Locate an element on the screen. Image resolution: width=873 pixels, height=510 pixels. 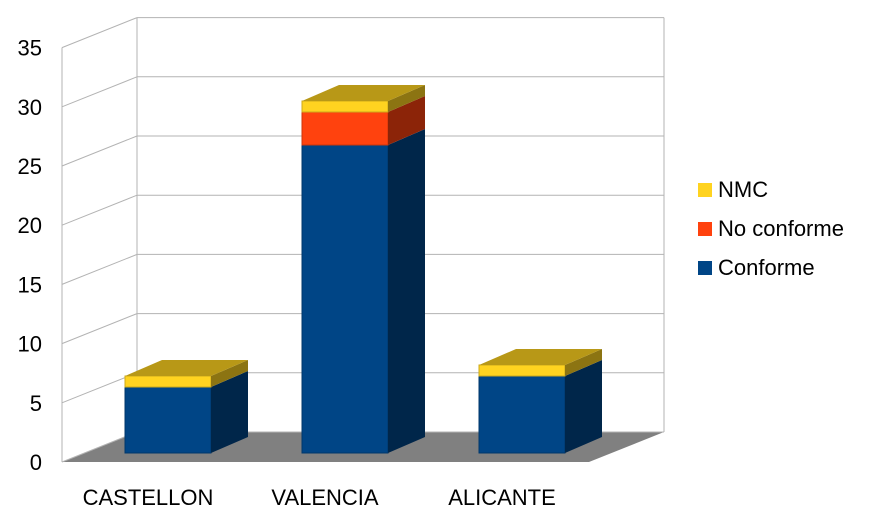
legend: NMC No conforme Conforme is located at coordinates (771, 228).